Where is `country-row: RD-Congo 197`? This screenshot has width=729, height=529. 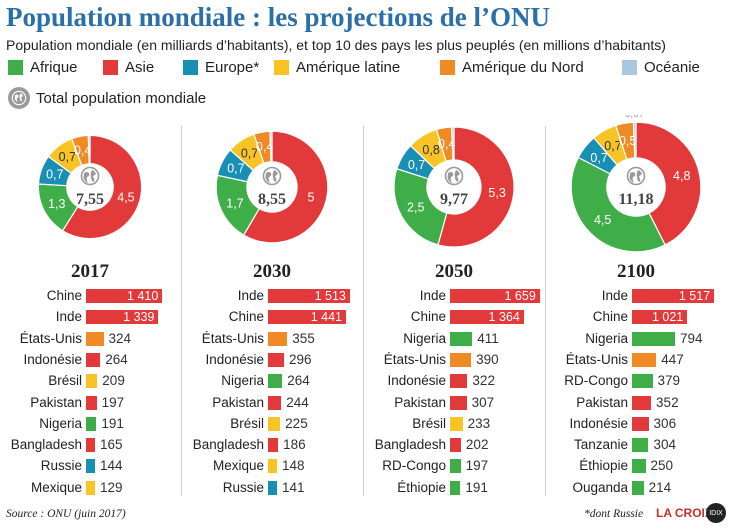 country-row: RD-Congo 197 is located at coordinates (454, 466).